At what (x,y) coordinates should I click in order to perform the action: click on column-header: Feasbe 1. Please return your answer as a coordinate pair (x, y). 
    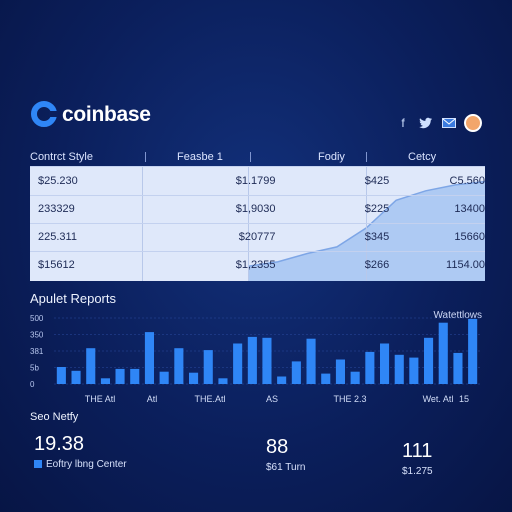
    Looking at the image, I should click on (200, 157).